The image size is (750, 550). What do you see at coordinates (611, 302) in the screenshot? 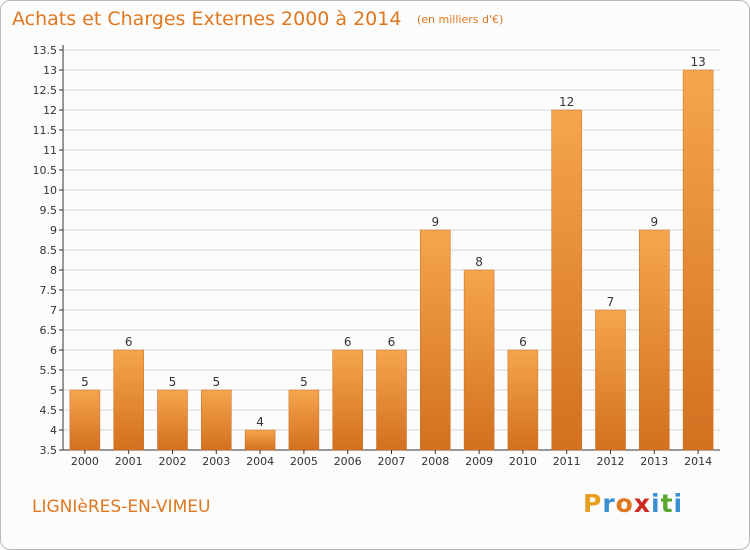
I see `bar-value-label: 7` at bounding box center [611, 302].